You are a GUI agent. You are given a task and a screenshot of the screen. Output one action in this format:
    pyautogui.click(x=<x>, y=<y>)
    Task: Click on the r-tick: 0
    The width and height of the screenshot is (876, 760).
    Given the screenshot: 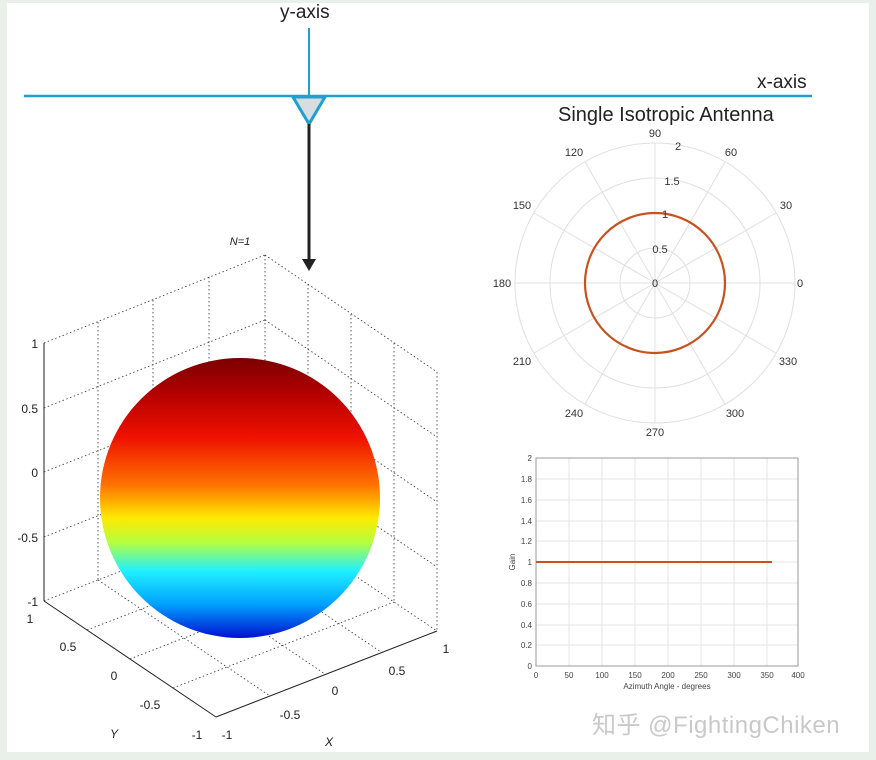 What is the action you would take?
    pyautogui.click(x=655, y=284)
    